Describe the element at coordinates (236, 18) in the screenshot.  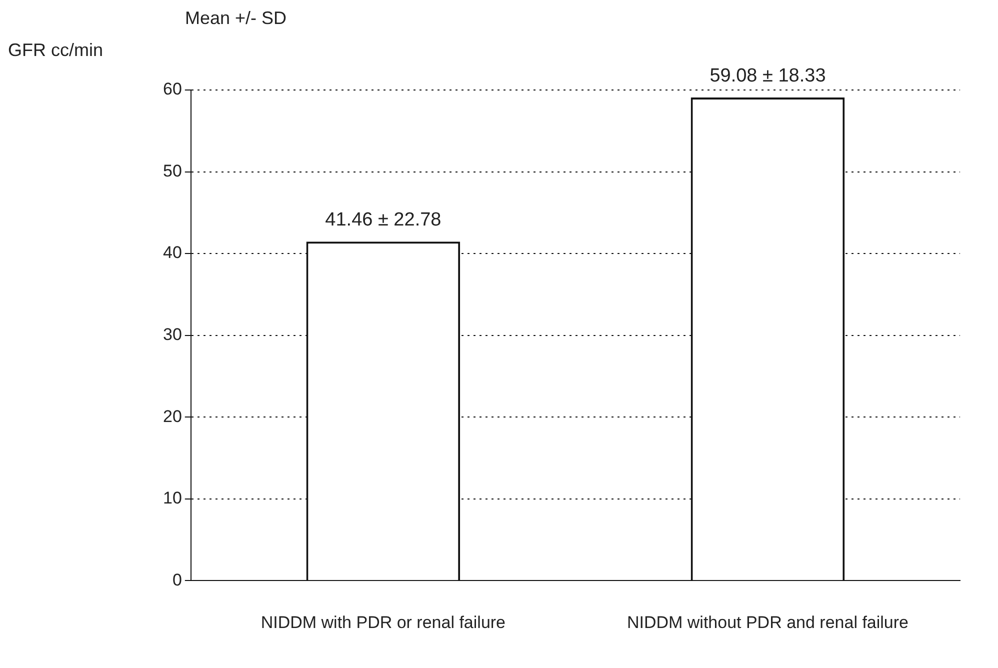
I see `chart-title: Mean +/- SD` at that location.